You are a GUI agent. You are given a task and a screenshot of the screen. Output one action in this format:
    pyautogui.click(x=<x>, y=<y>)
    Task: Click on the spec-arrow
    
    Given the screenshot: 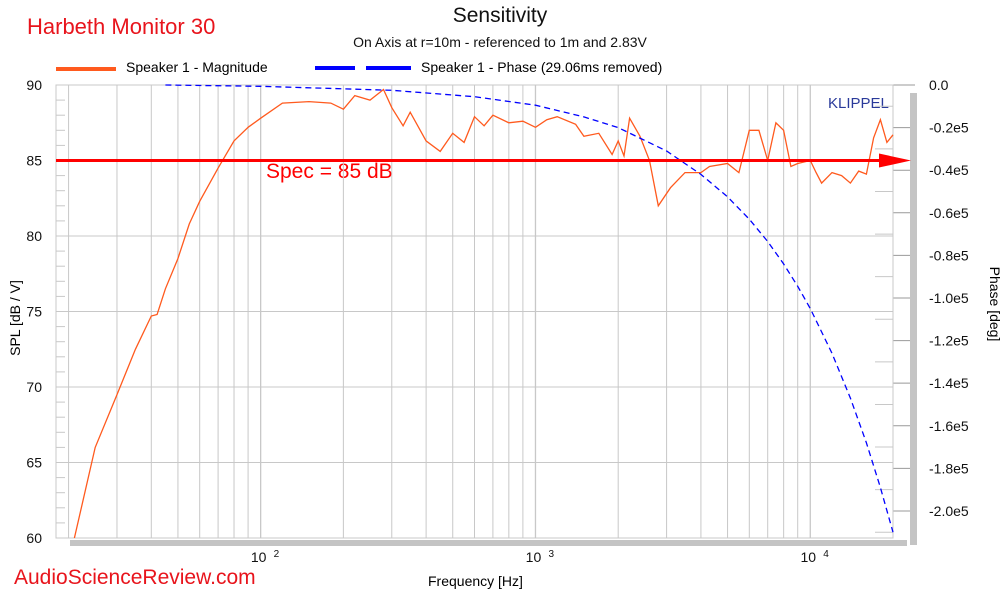 What is the action you would take?
    pyautogui.click(x=895, y=160)
    